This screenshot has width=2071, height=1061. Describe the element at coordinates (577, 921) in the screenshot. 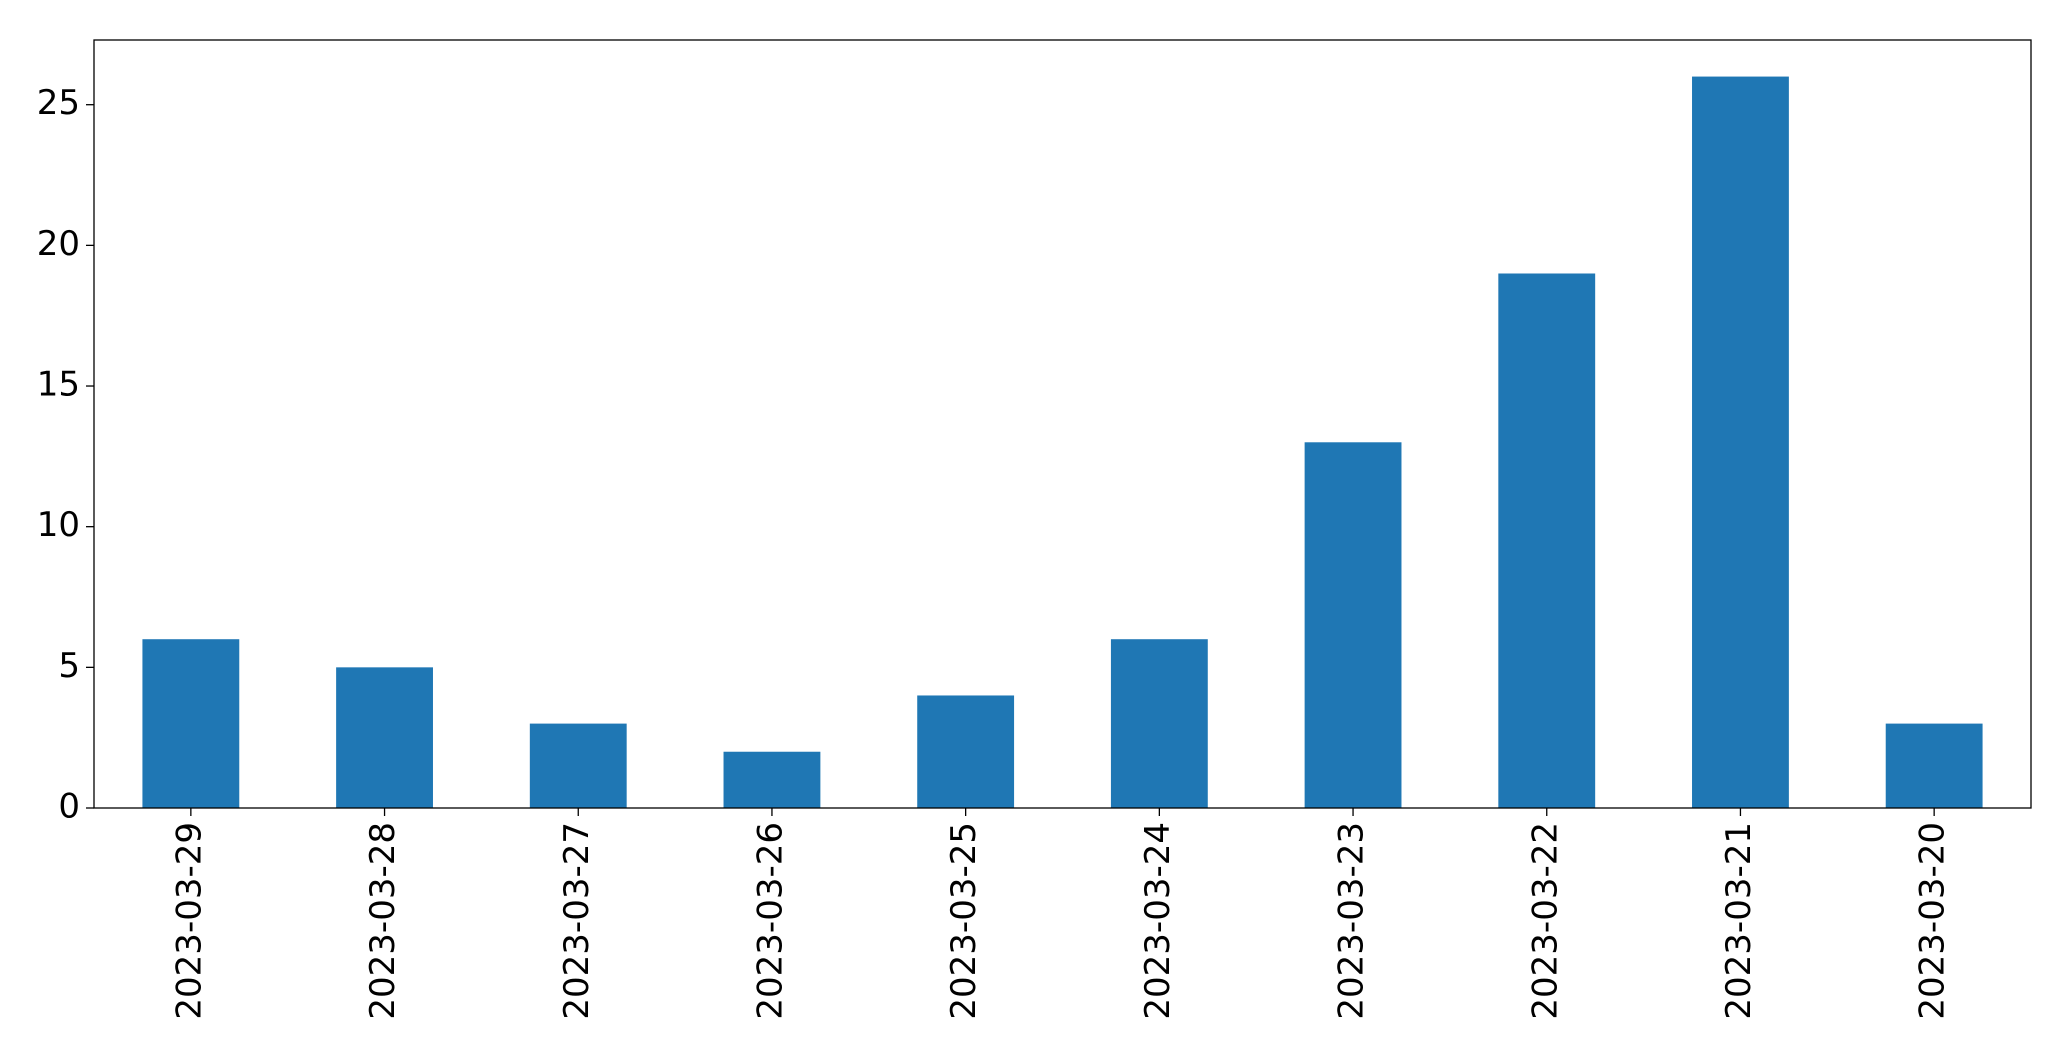

I see `x-tick-label: 2023-03-27` at that location.